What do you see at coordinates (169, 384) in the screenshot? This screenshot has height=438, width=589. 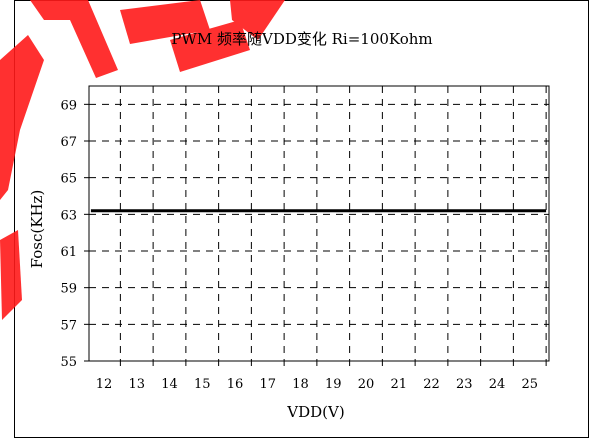 I see `x-tick-label: 14` at bounding box center [169, 384].